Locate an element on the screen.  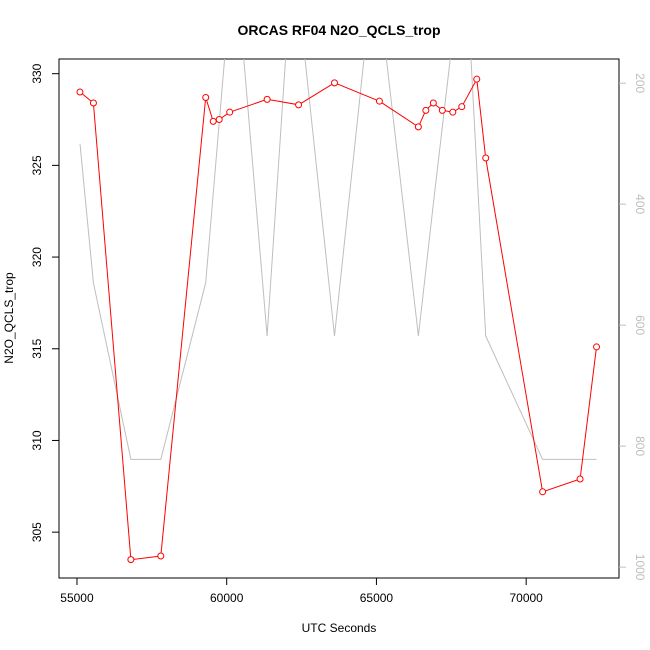
y2-tick-label-3: 800 is located at coordinates (640, 446).